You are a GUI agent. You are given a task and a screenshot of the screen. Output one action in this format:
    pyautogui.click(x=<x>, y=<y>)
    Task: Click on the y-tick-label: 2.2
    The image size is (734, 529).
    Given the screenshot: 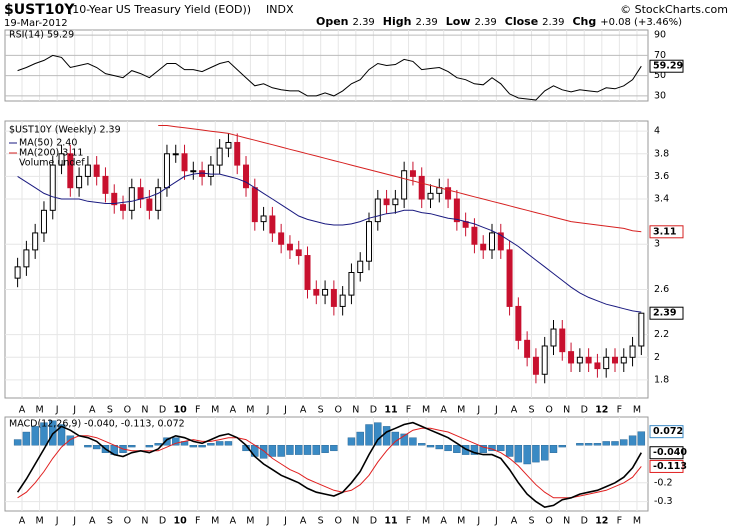 What is the action you would take?
    pyautogui.click(x=661, y=334)
    